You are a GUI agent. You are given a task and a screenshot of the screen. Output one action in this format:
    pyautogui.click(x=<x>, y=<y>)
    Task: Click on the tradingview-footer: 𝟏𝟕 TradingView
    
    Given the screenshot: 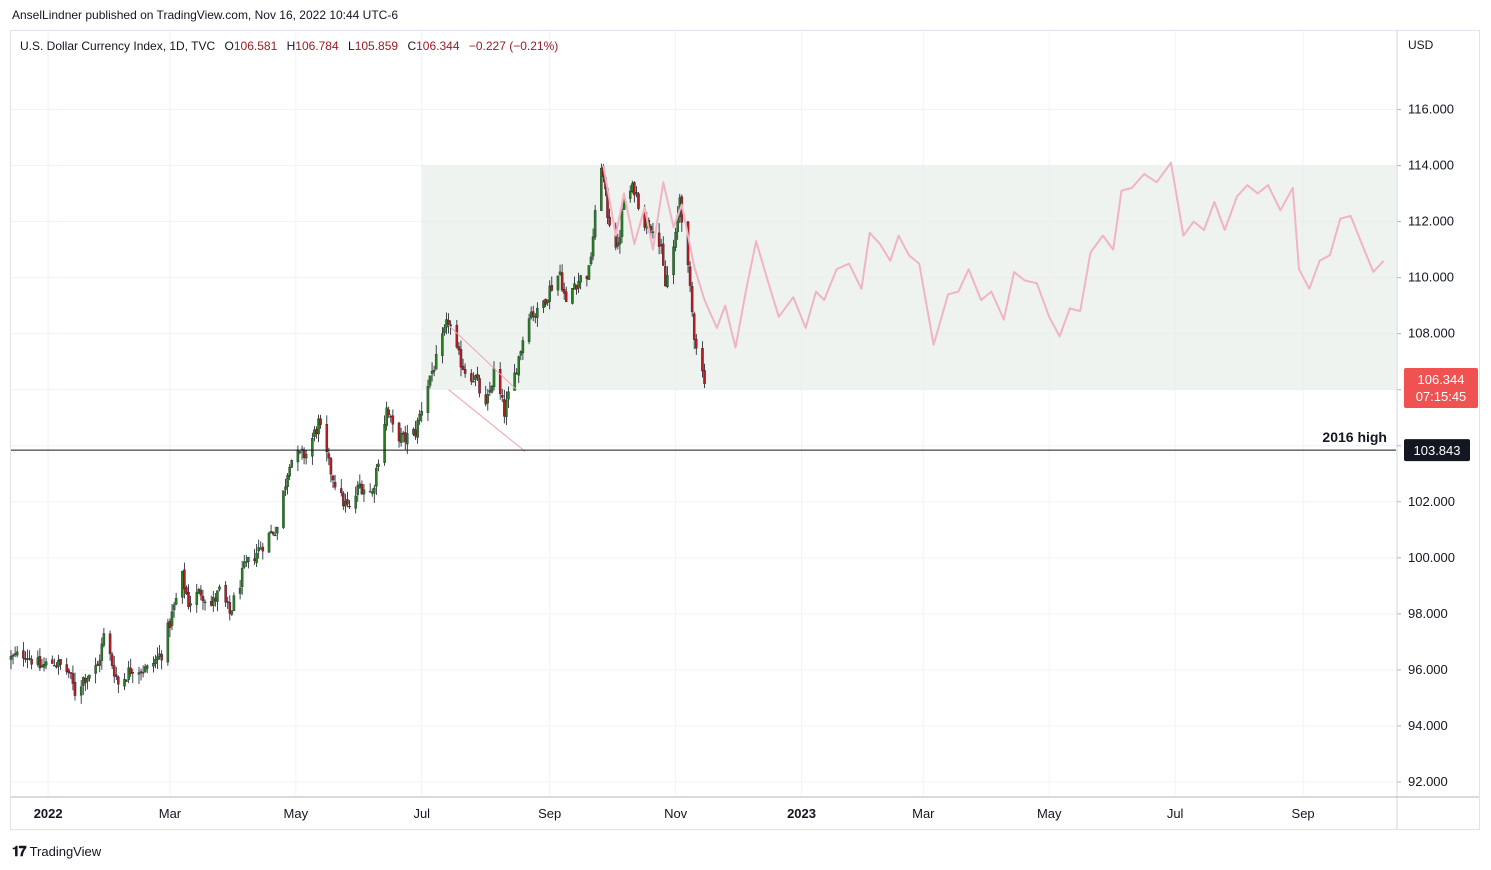 What is the action you would take?
    pyautogui.click(x=56, y=851)
    